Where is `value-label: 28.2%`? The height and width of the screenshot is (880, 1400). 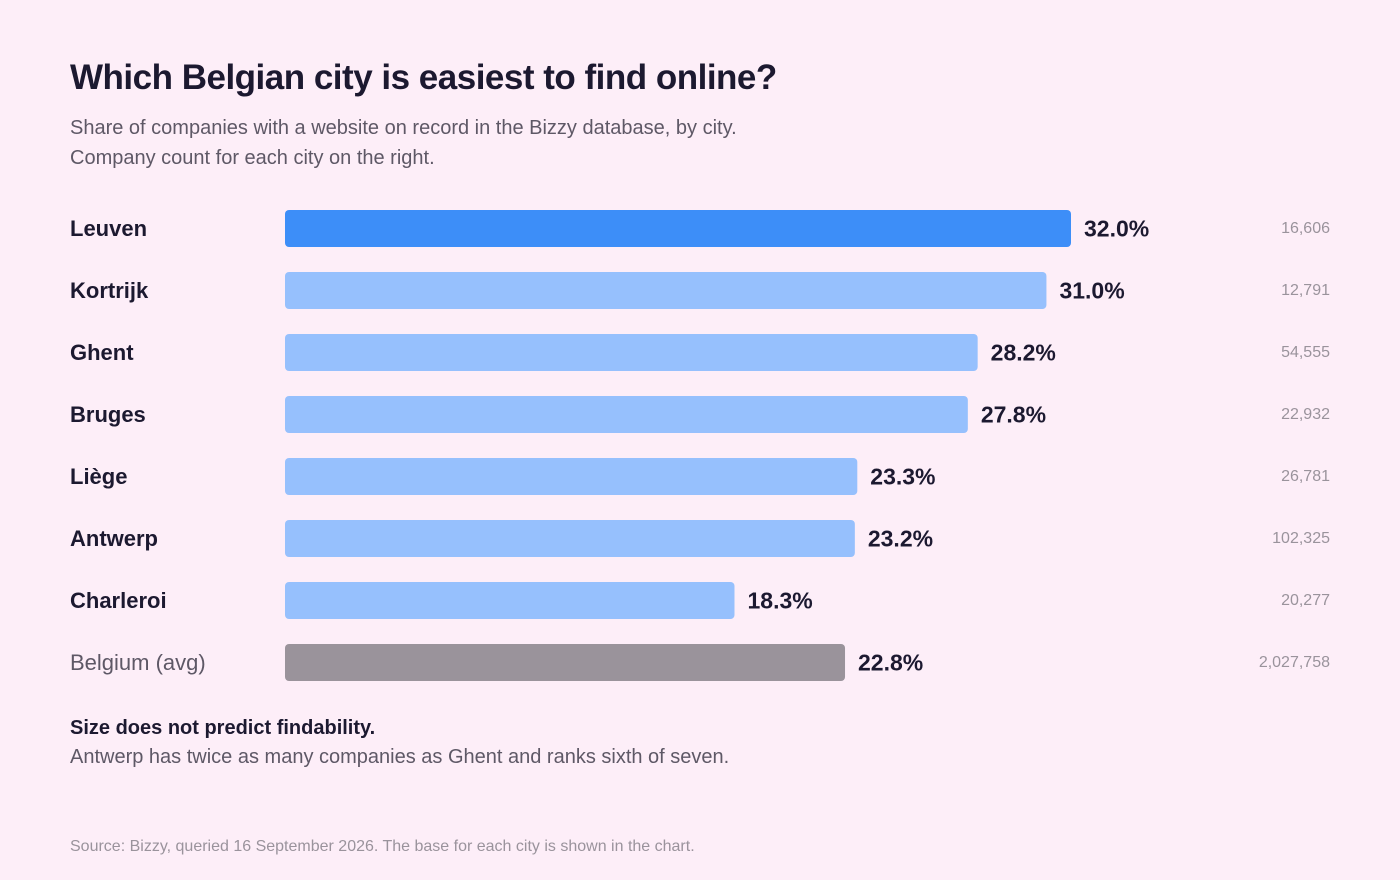
value-label: 28.2% is located at coordinates (1023, 353).